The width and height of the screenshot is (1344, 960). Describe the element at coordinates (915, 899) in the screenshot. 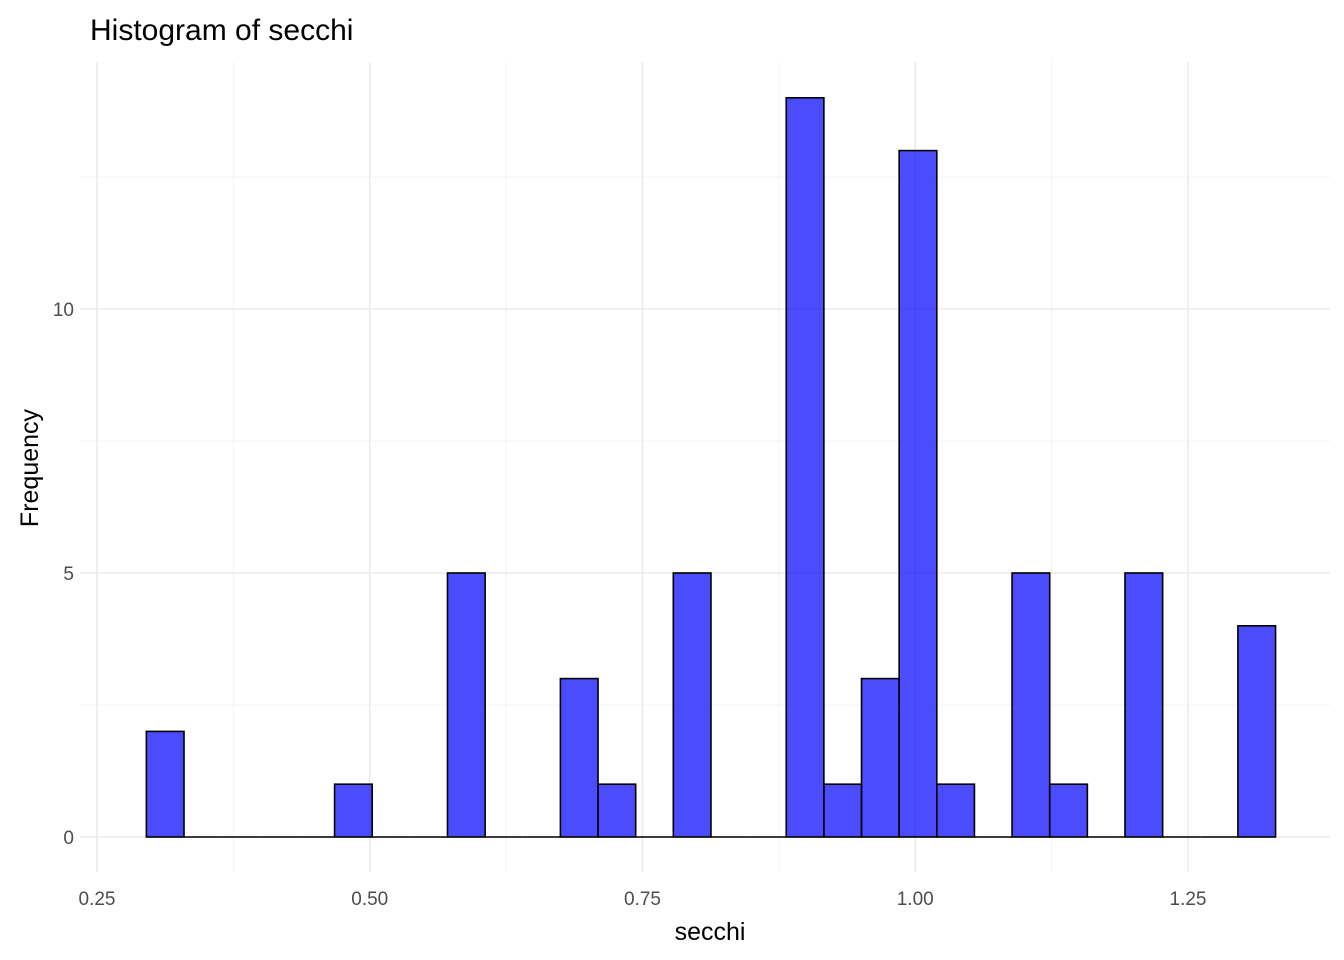

I see `x-tick-label: 1.00` at that location.